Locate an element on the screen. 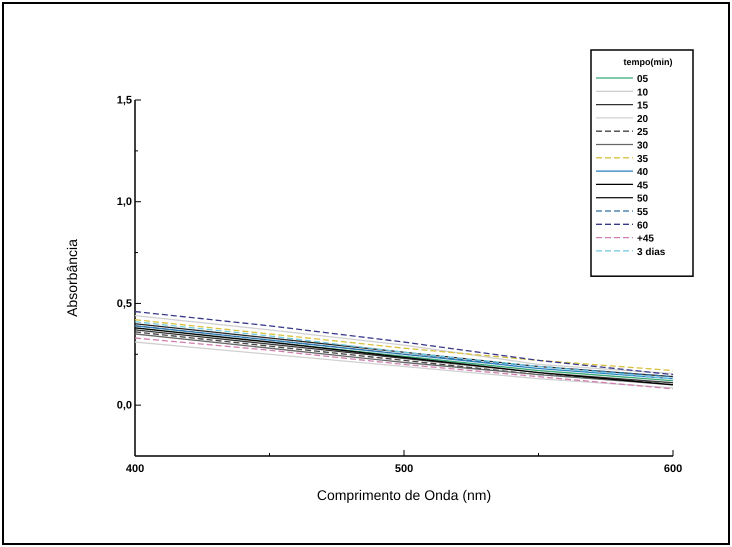 This screenshot has height=547, width=732. y-axis-title: Absorbância is located at coordinates (72, 277).